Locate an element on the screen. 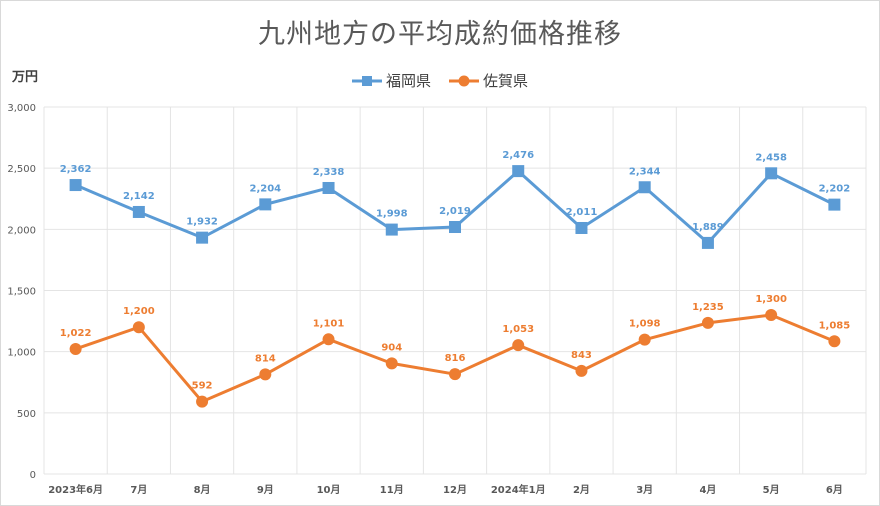 The width and height of the screenshot is (880, 506). data-label: 2,338 is located at coordinates (329, 172).